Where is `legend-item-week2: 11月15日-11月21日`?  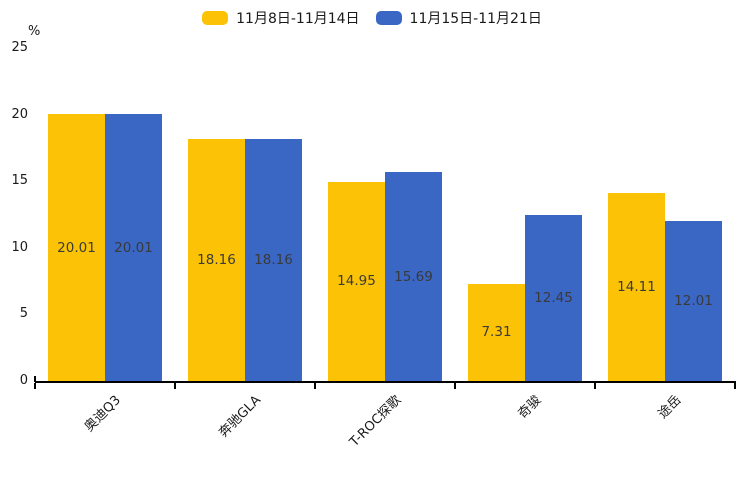
legend-item-week2: 11月15日-11月21日 is located at coordinates (458, 18).